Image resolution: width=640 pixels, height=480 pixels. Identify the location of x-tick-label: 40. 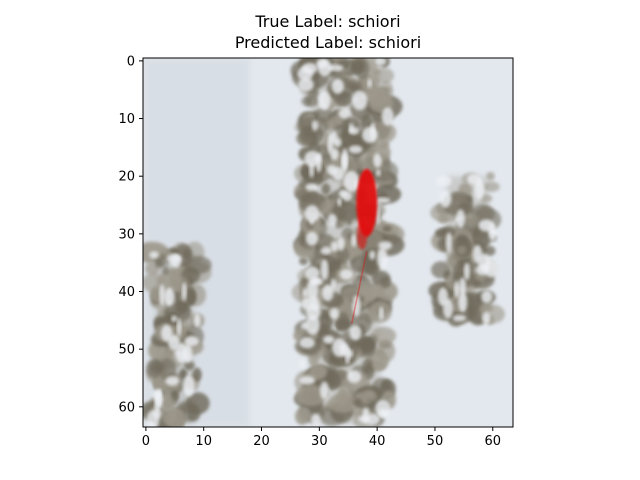
(377, 441).